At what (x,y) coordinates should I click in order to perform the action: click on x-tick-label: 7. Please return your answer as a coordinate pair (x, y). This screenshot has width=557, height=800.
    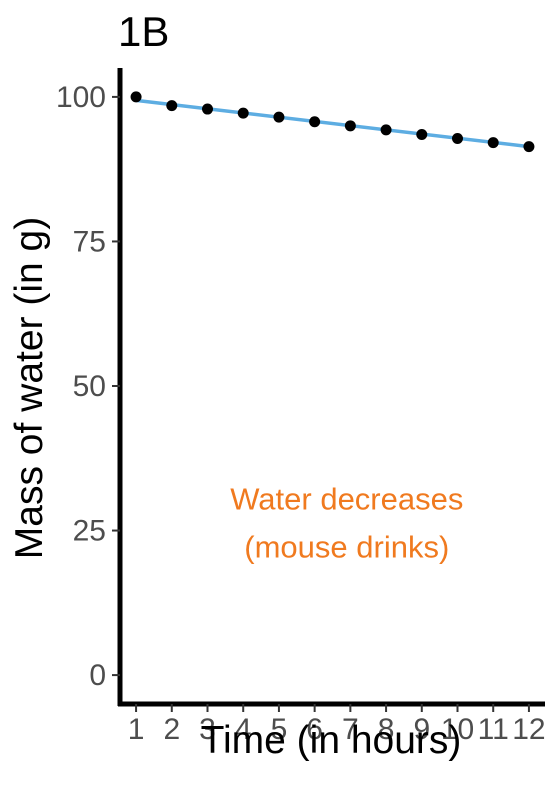
    Looking at the image, I should click on (350, 729).